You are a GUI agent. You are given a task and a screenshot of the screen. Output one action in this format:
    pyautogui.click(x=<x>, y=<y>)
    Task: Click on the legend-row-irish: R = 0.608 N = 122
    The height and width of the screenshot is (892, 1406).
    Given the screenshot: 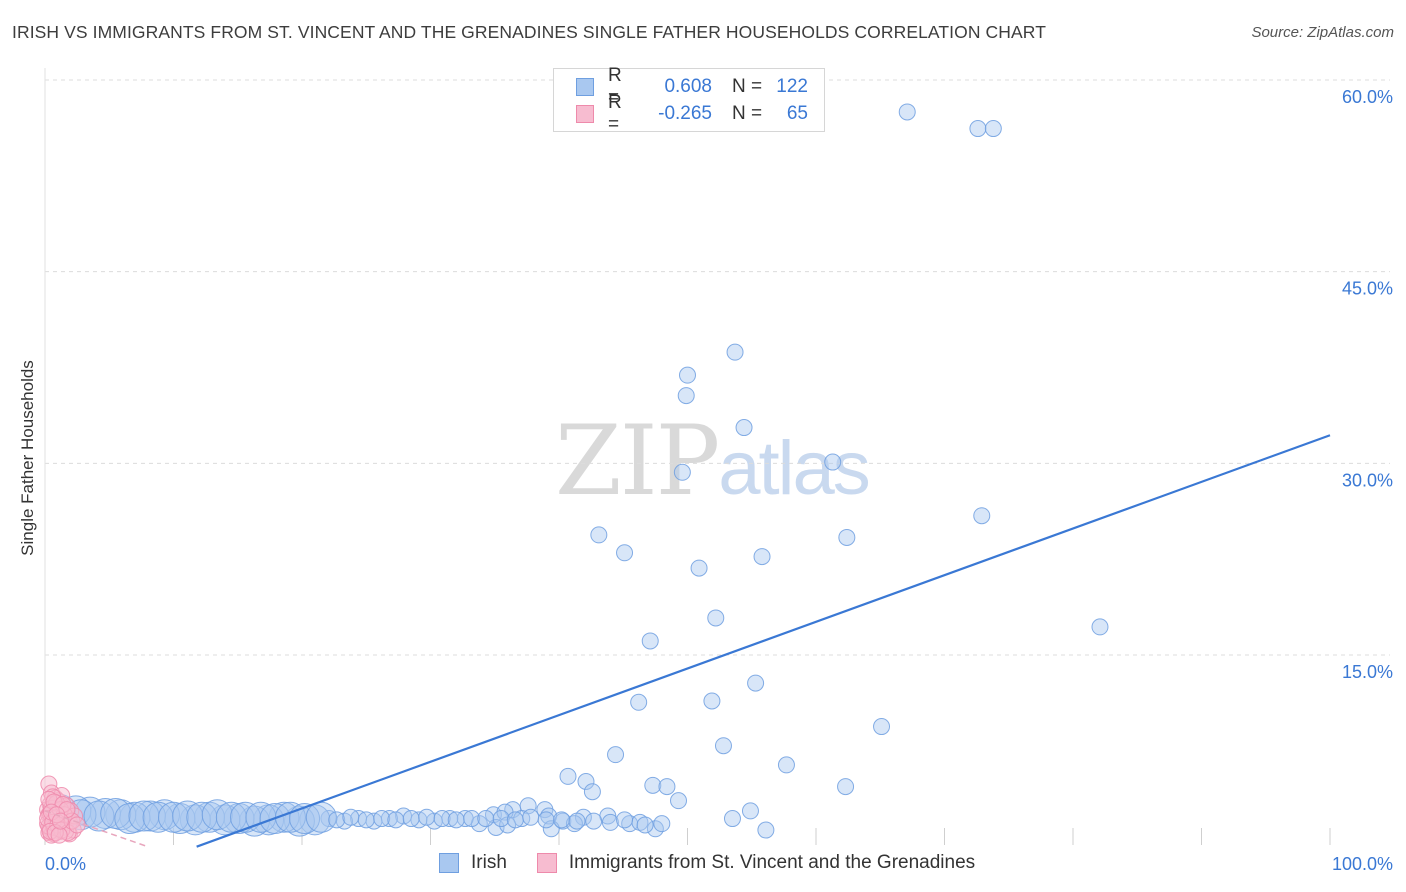 What is the action you would take?
    pyautogui.click(x=692, y=86)
    